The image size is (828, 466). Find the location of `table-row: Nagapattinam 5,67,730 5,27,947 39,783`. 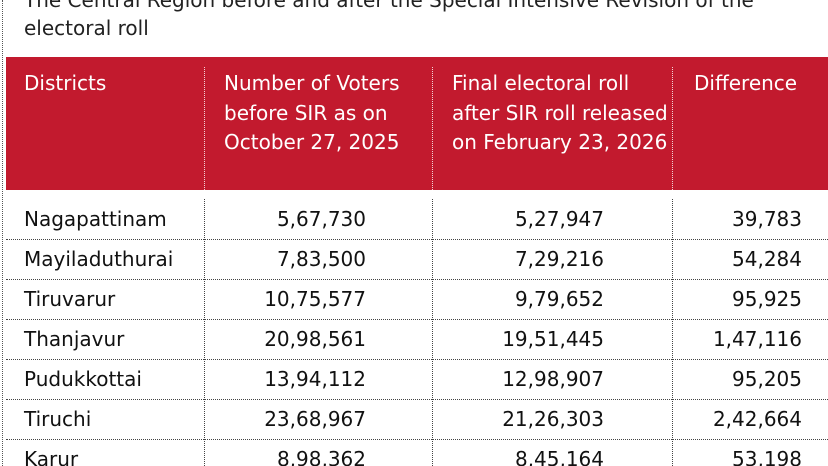

table-row: Nagapattinam 5,67,730 5,27,947 39,783 is located at coordinates (417, 219).